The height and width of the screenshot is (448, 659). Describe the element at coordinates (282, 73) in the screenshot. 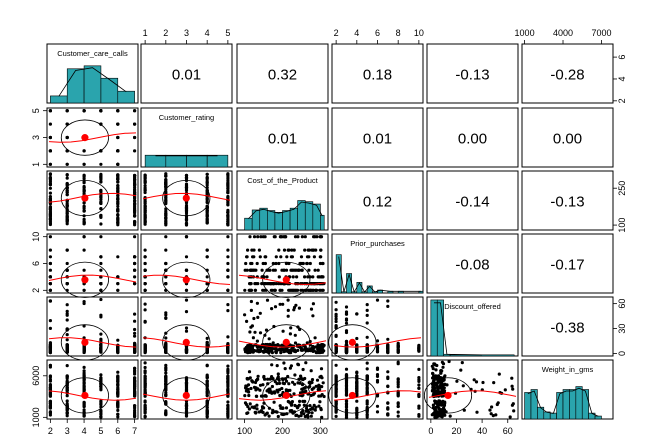

I see `panel-frame-r0-c2` at that location.